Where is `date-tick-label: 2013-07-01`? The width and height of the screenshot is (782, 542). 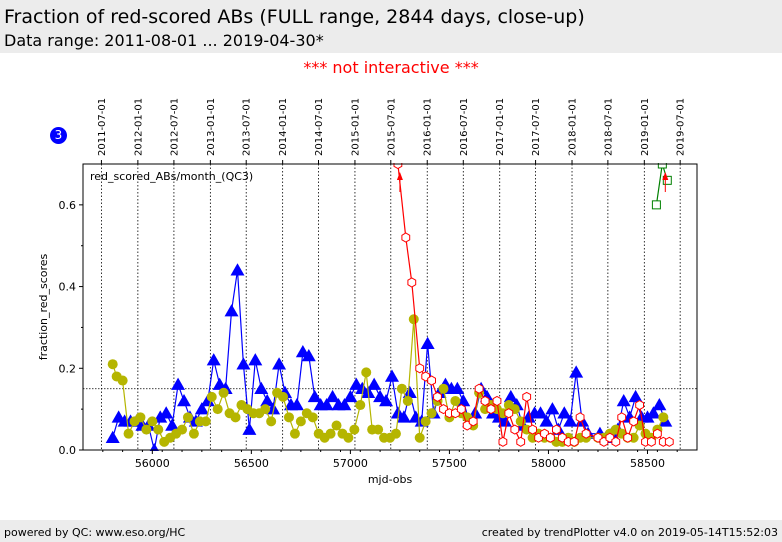
date-tick-label: 2013-07-01 is located at coordinates (247, 127).